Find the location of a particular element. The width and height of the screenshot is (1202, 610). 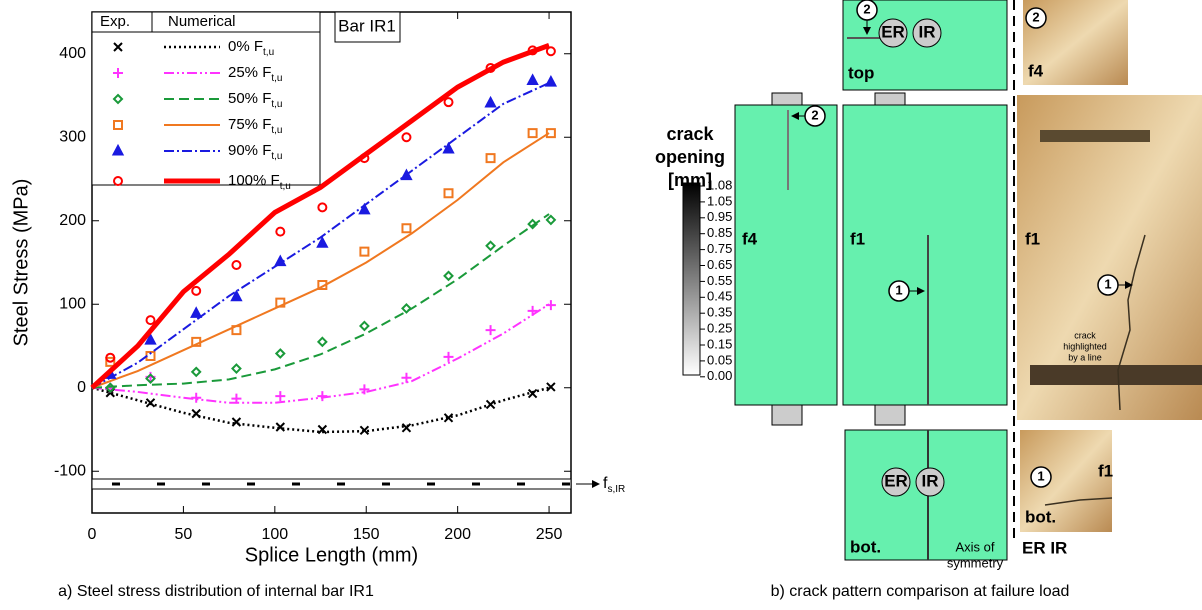

scale-label: 1.08 is located at coordinates (719, 184).